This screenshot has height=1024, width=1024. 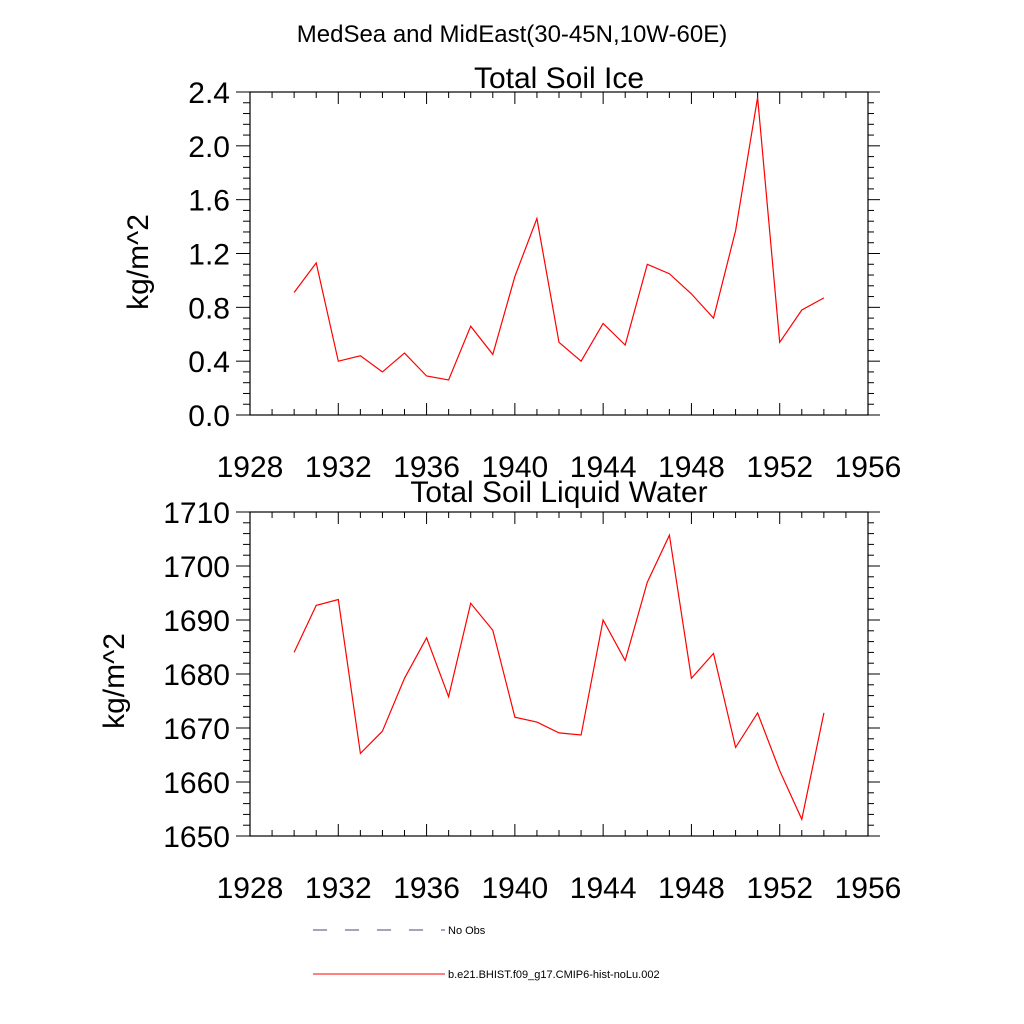 What do you see at coordinates (196, 837) in the screenshot?
I see `y-tick-label: 1650` at bounding box center [196, 837].